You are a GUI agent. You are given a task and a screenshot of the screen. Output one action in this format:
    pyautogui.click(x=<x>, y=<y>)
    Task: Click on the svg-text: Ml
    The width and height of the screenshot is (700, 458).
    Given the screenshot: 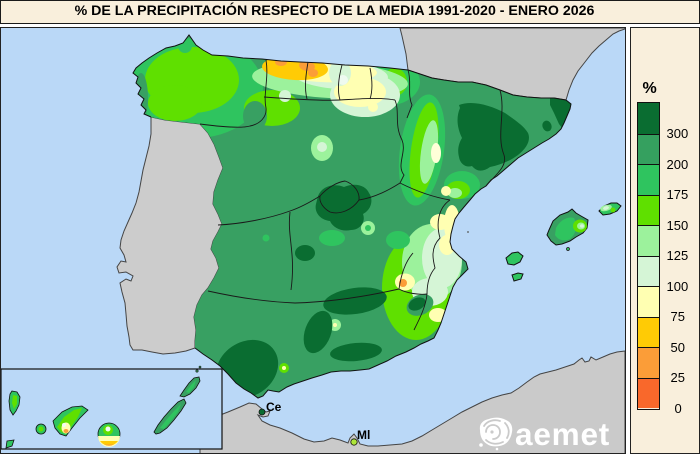 What is the action you would take?
    pyautogui.click(x=363, y=435)
    